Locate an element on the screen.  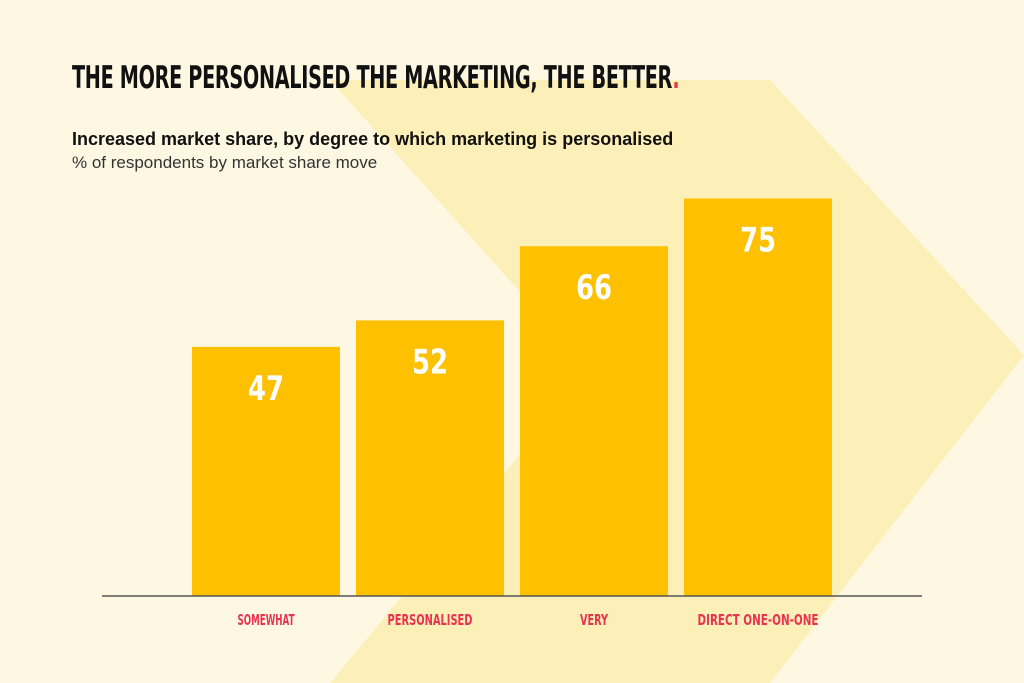
chart-unit-note: % of respondents by market share move is located at coordinates (225, 162).